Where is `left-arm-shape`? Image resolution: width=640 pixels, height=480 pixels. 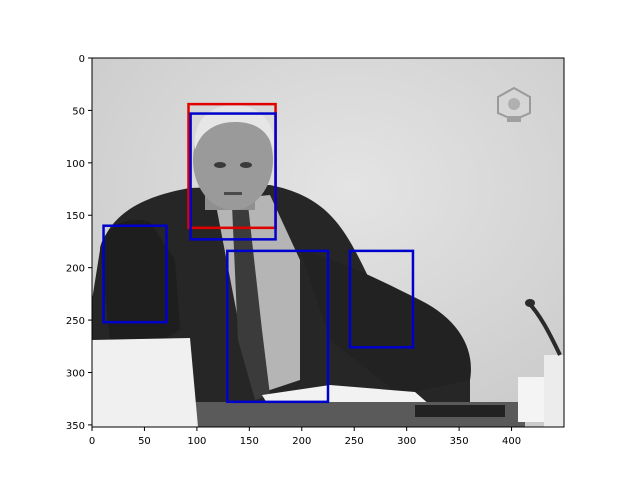
left-arm-shape is located at coordinates (140, 289).